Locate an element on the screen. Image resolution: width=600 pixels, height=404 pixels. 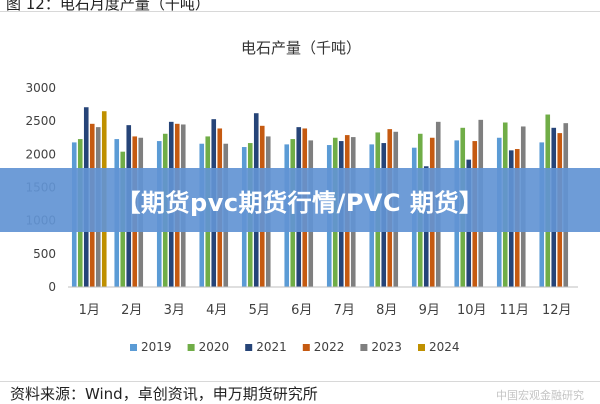
x-tick-label: 10月 is located at coordinates (472, 310).